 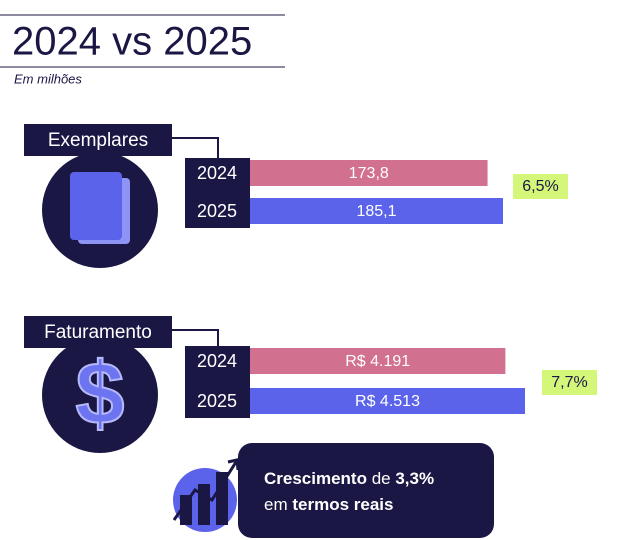 I want to click on callout-text: em termos reais, so click(x=328, y=504).